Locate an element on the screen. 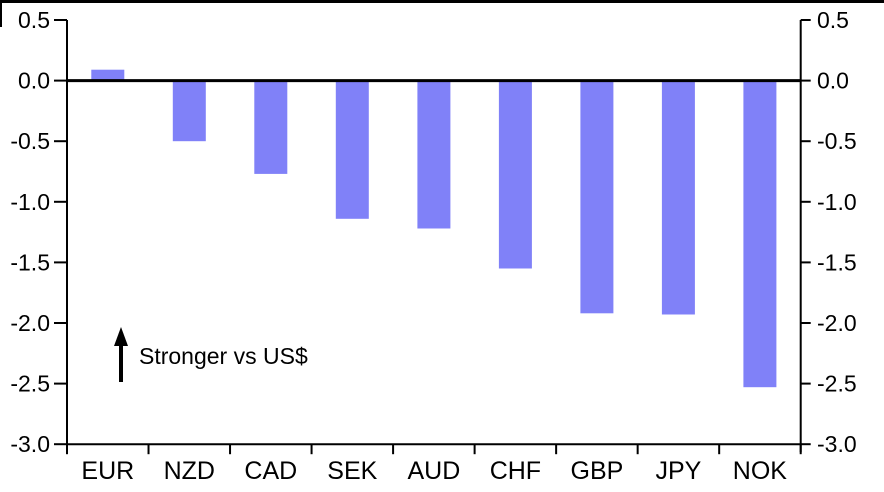  left-axis-tick-label: -2.0 is located at coordinates (30, 323).